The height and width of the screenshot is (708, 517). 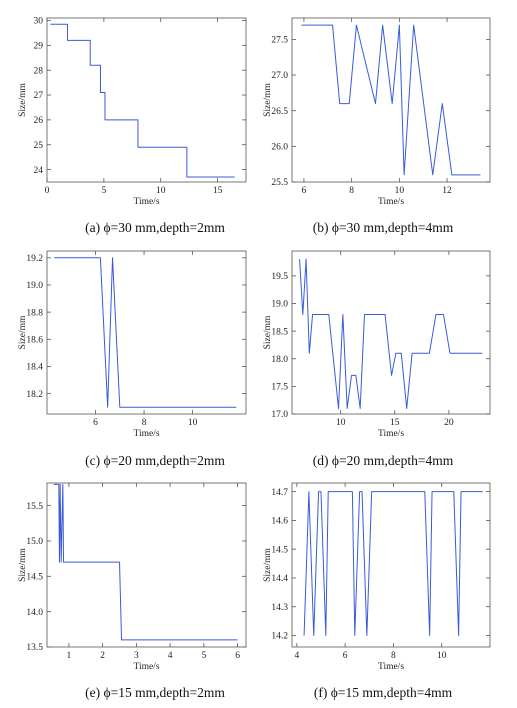 What do you see at coordinates (23, 332) in the screenshot?
I see `y-axis-label-c: Size/mm` at bounding box center [23, 332].